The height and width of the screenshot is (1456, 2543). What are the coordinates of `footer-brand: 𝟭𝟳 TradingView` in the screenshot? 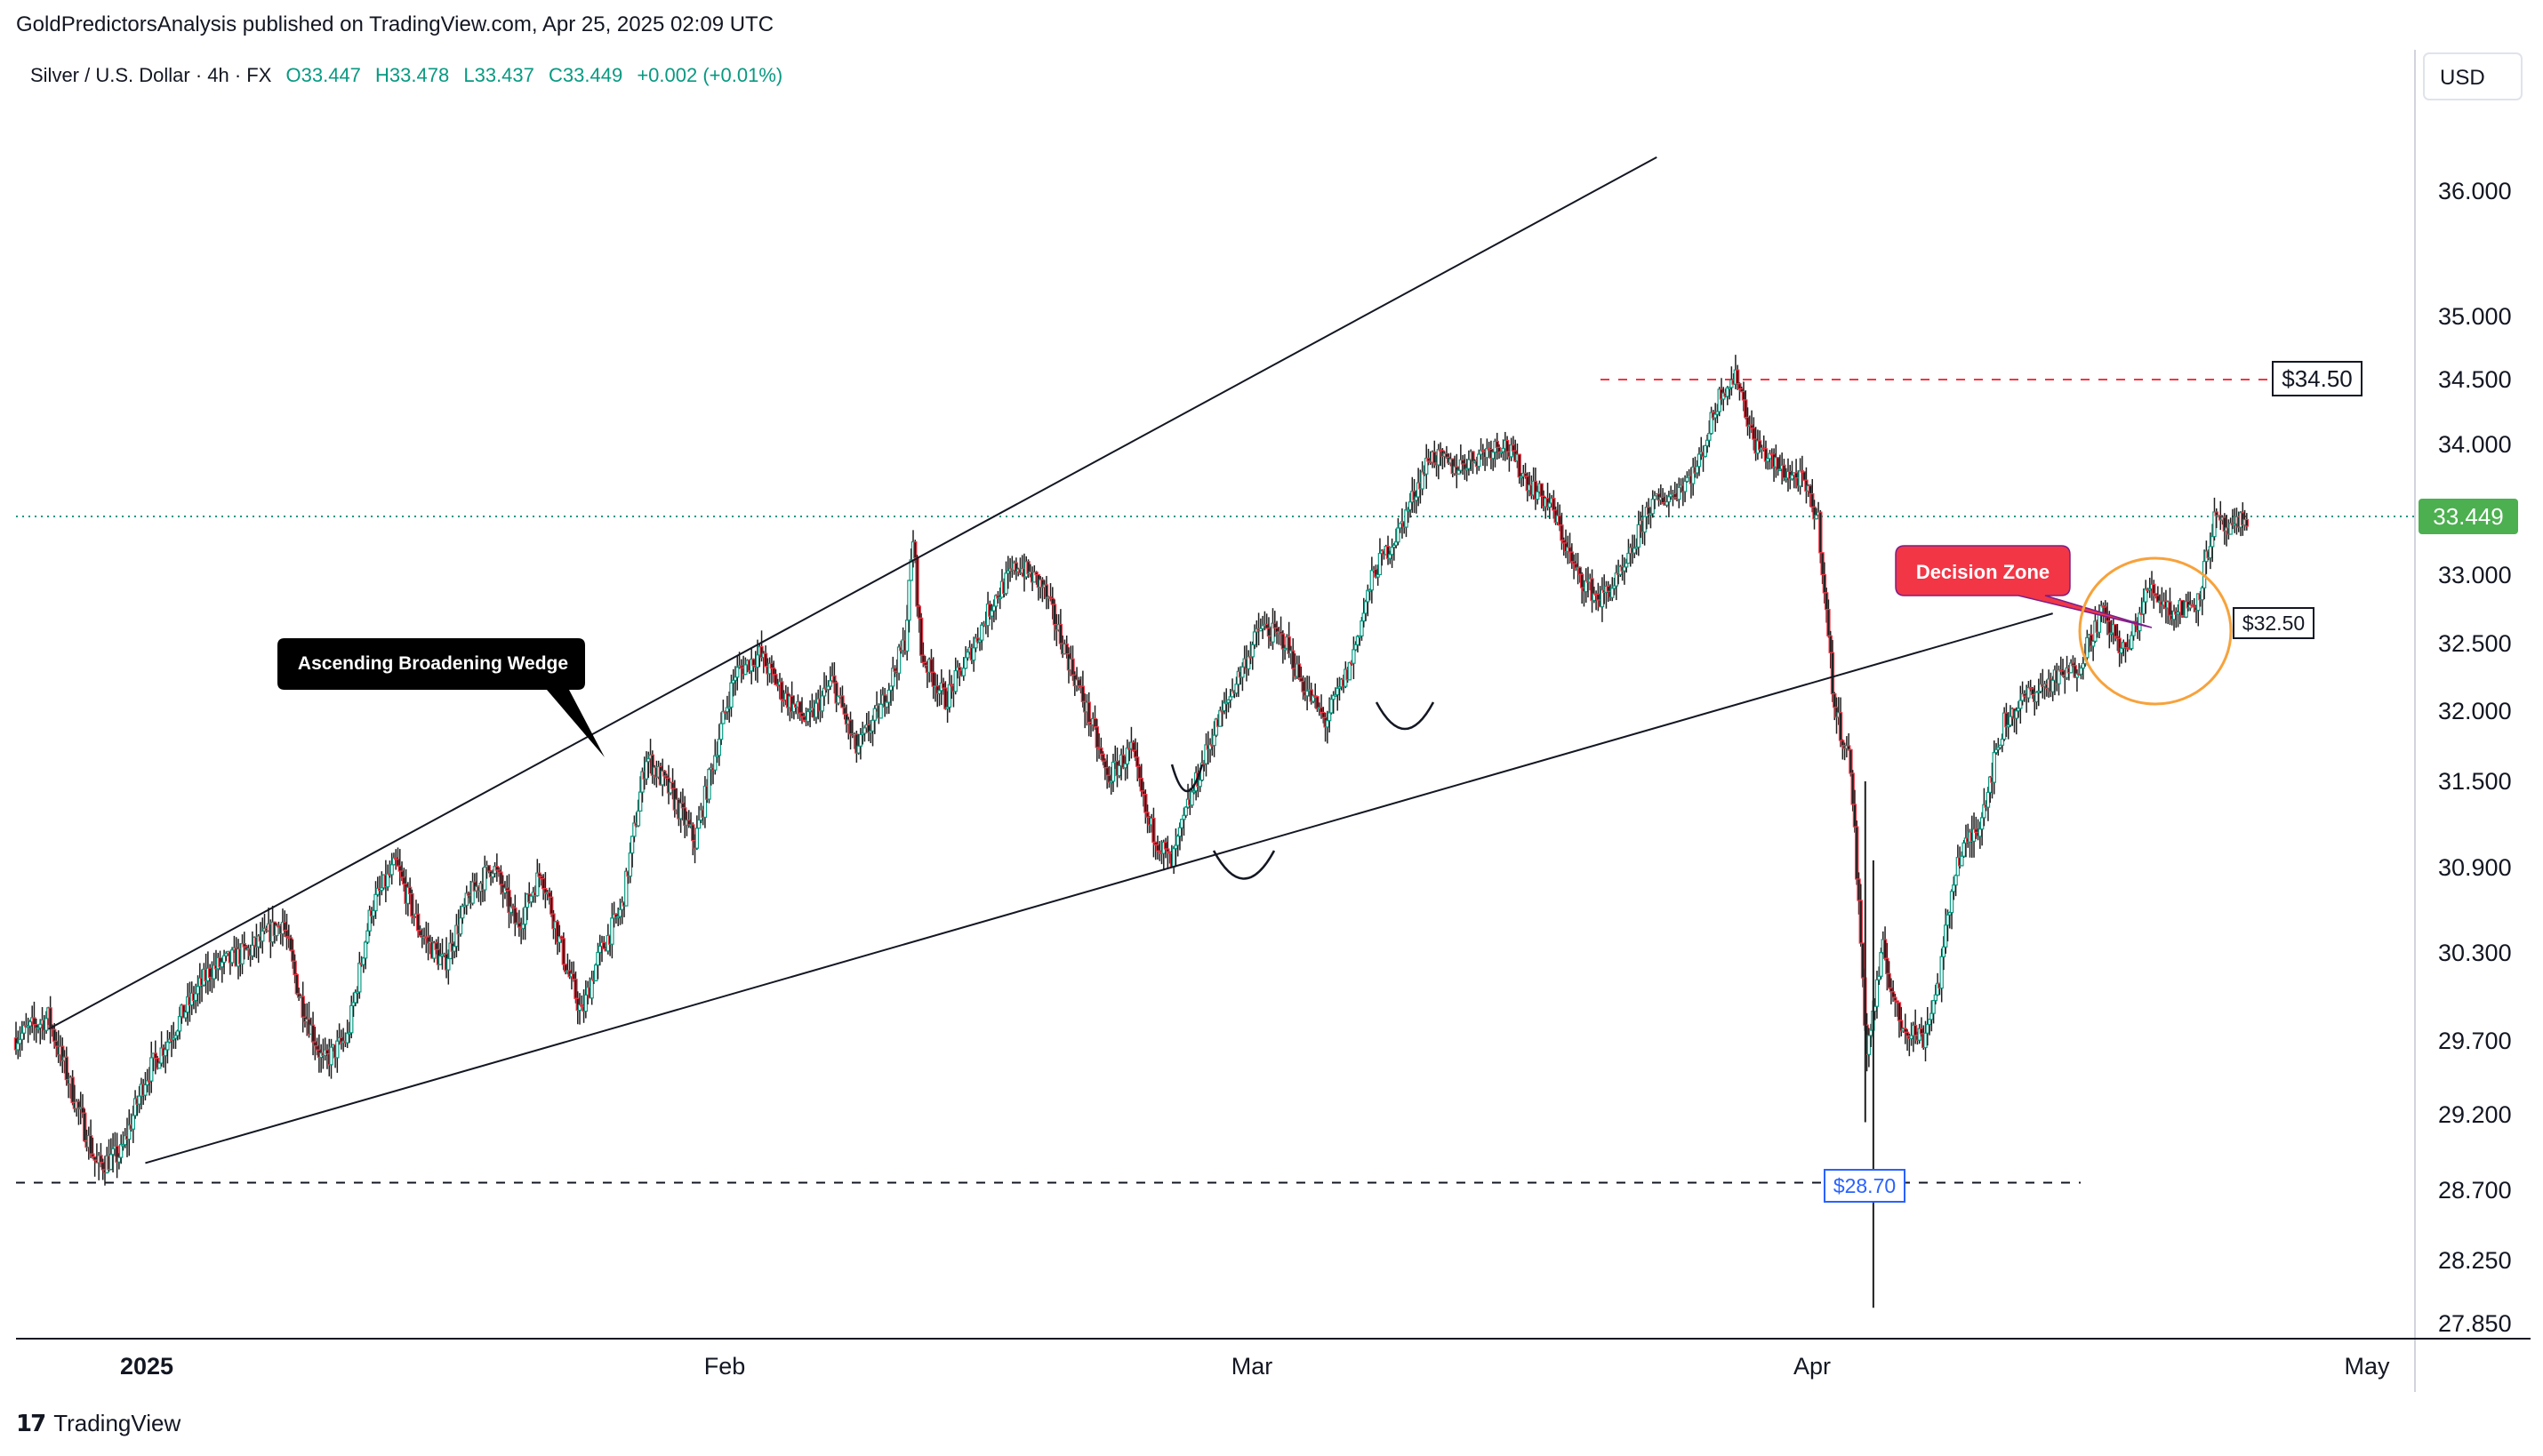 It's located at (98, 1423).